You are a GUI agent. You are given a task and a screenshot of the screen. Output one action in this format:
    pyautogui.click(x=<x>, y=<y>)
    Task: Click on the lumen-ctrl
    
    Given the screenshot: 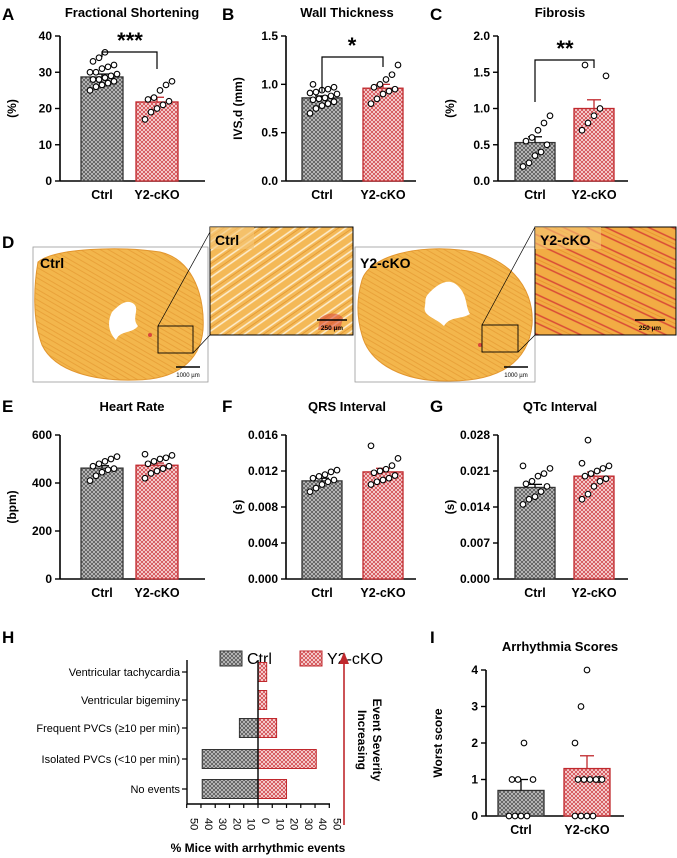 What is the action you would take?
    pyautogui.click(x=123, y=320)
    